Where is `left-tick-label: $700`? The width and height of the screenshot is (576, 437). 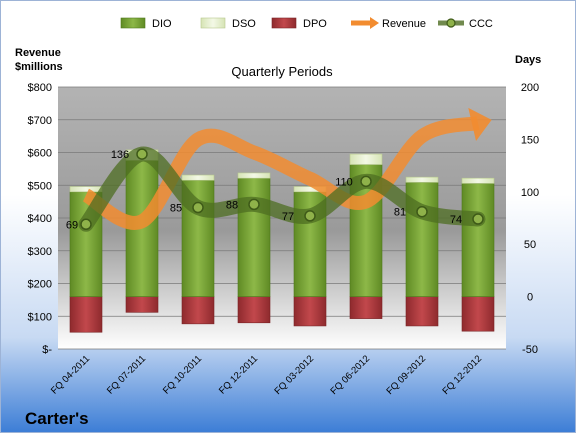
left-tick-label: $700 is located at coordinates (40, 121).